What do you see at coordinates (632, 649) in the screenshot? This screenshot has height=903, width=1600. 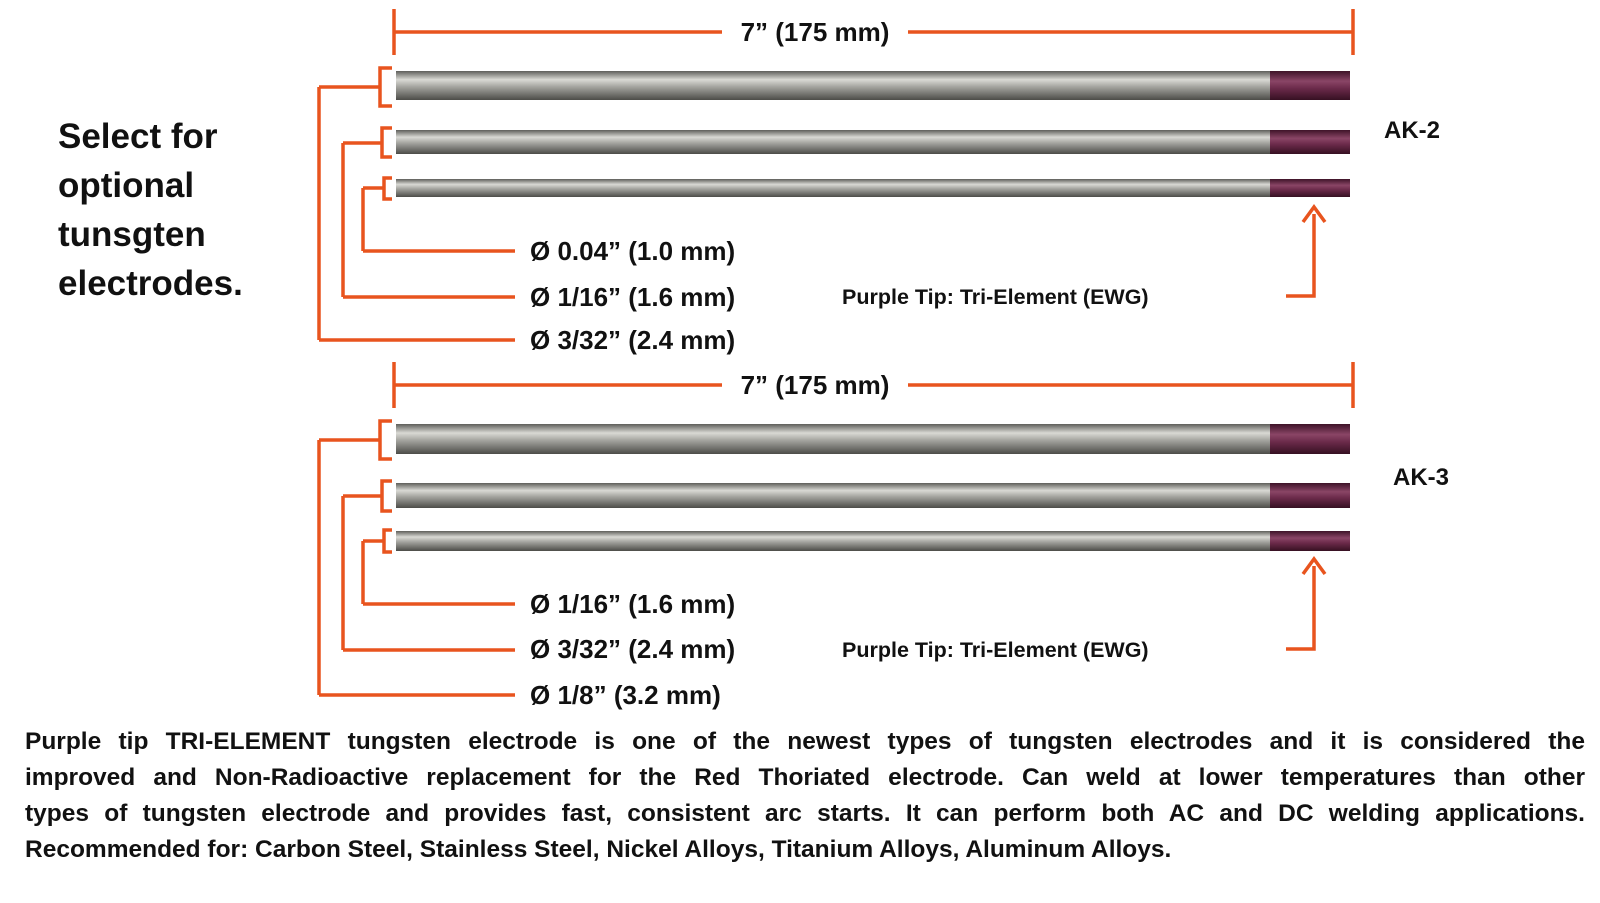 I see `diameter-label-2: Ø 3/32” (2.4 mm)` at bounding box center [632, 649].